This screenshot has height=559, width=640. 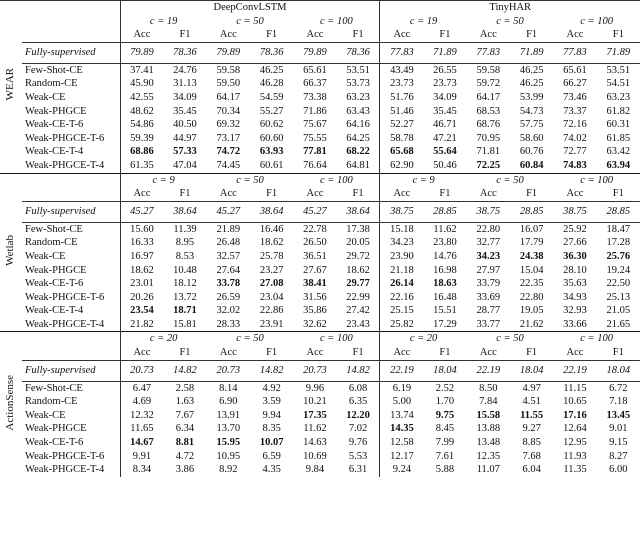 I want to click on cell-value: 37.41, so click(x=141, y=70).